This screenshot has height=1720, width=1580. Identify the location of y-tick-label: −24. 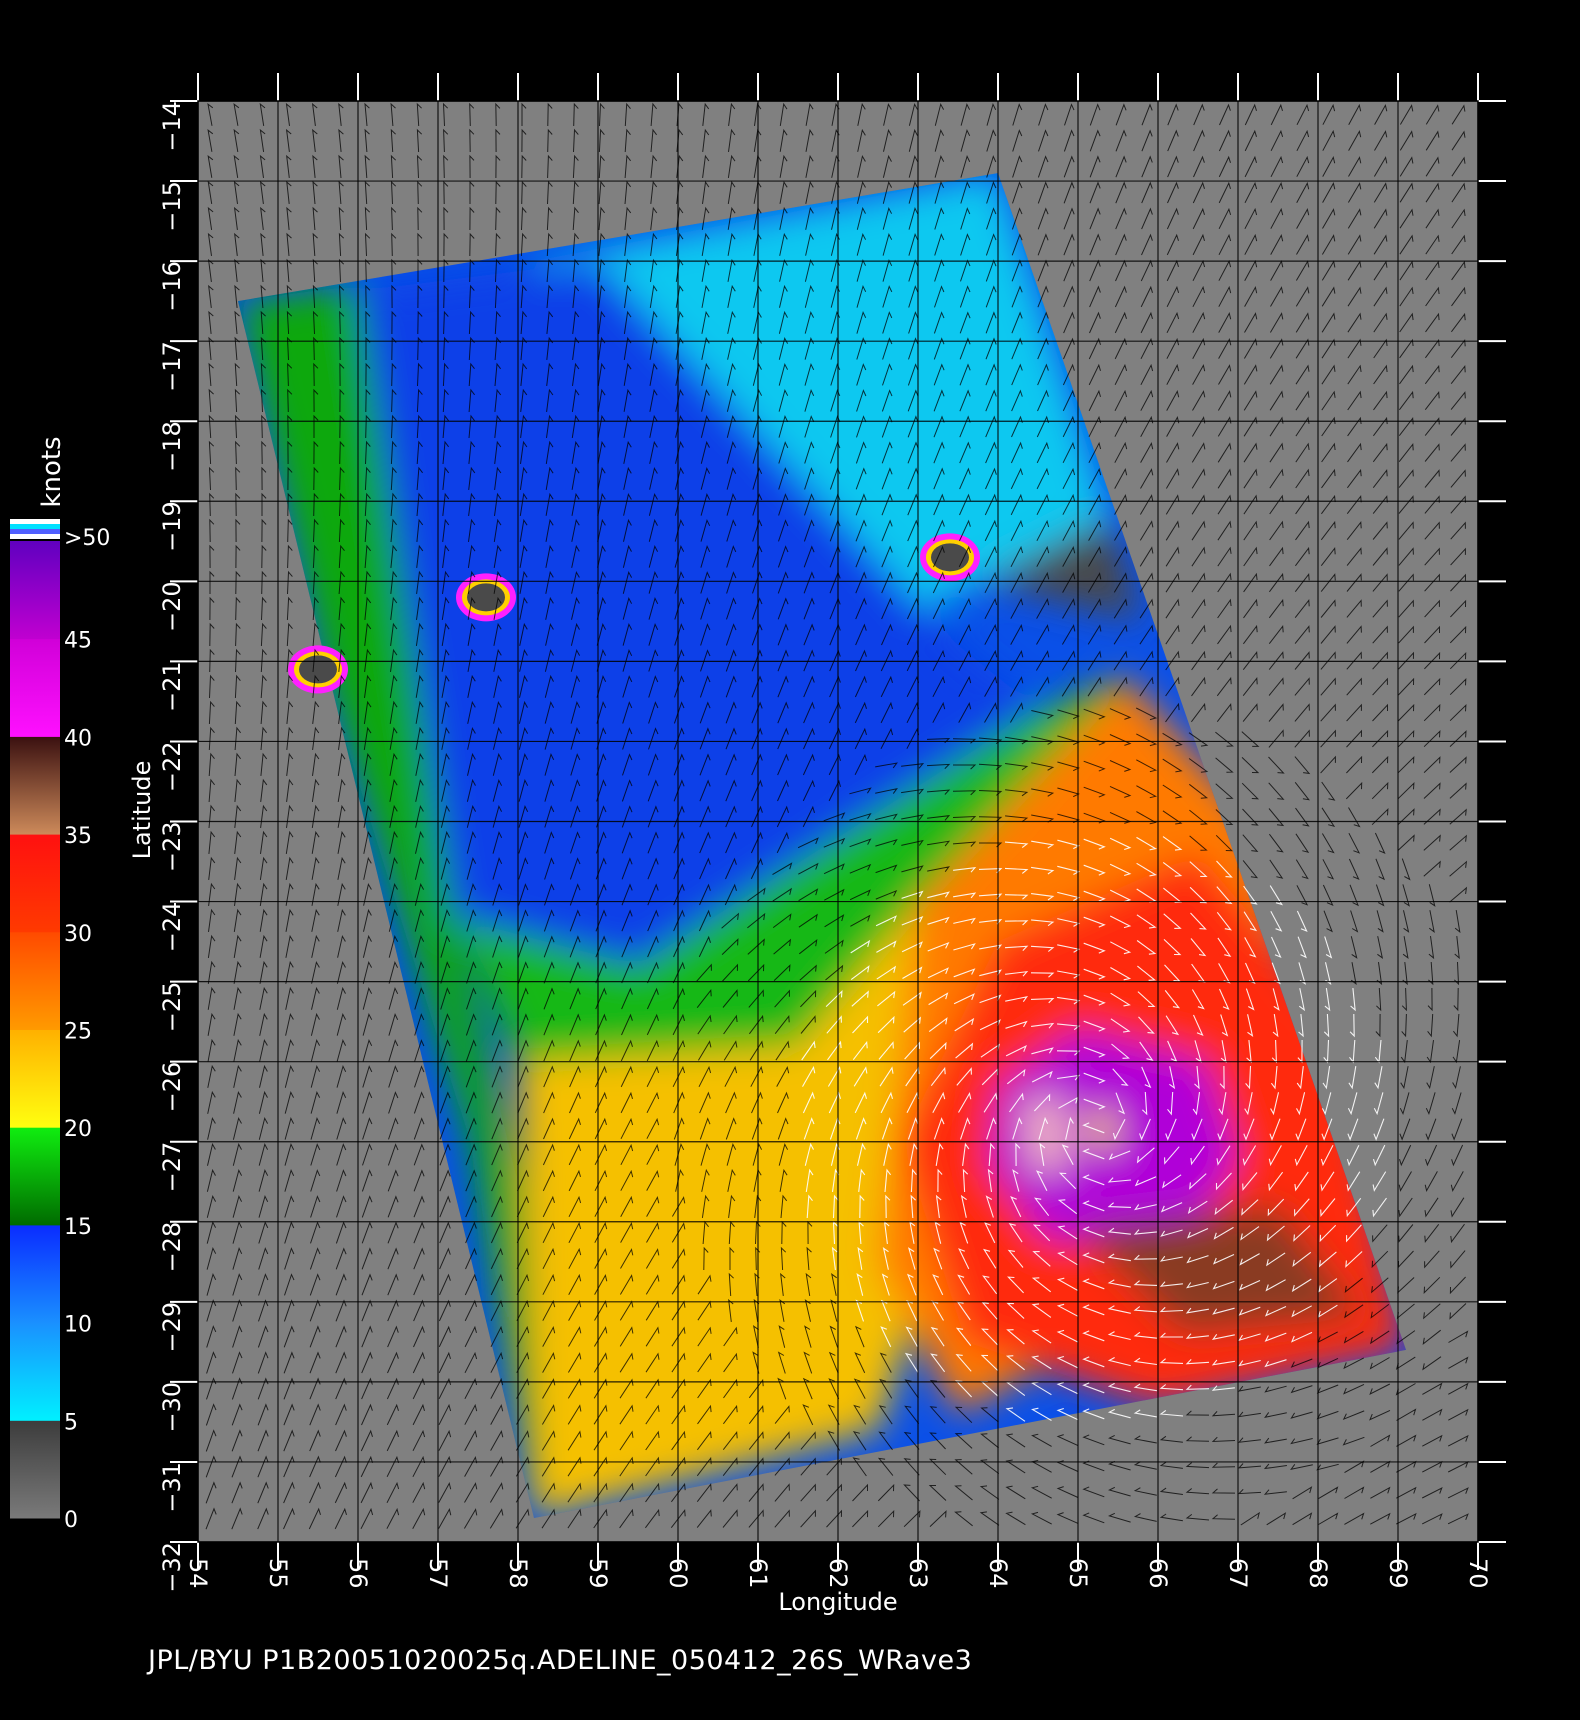
(172, 927).